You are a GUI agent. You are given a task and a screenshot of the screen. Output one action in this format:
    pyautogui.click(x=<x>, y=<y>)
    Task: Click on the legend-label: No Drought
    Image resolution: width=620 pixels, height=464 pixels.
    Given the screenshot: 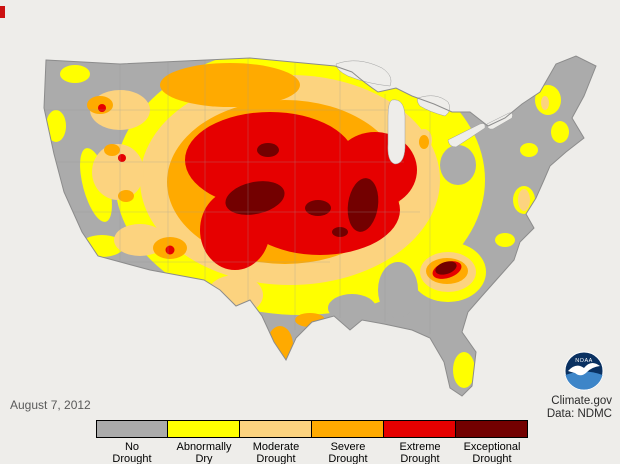 What is the action you would take?
    pyautogui.click(x=132, y=452)
    